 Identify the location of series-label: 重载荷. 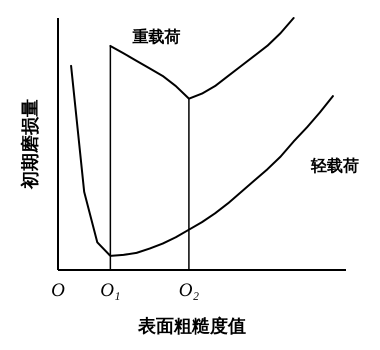
(155, 36).